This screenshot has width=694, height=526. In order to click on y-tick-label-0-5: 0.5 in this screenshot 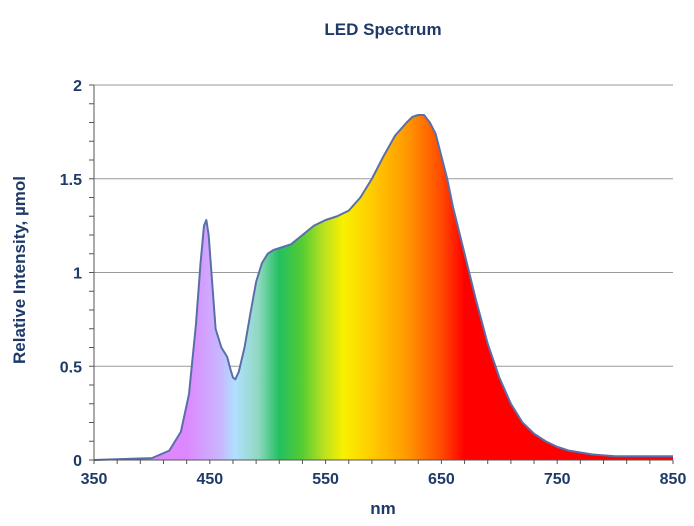, I will do `click(71, 367)`.